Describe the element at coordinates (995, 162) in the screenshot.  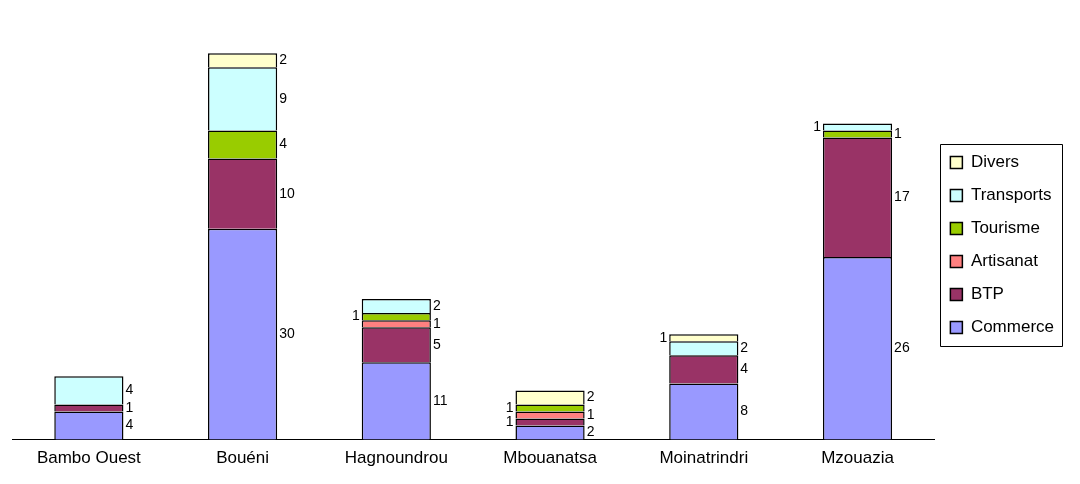
I see `legend-label: Divers` at that location.